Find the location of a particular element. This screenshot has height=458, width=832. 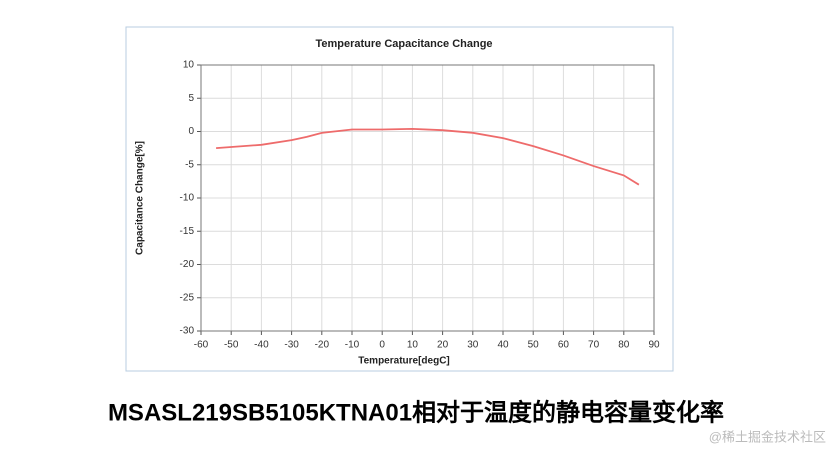

x-tick-label: 20 is located at coordinates (443, 345).